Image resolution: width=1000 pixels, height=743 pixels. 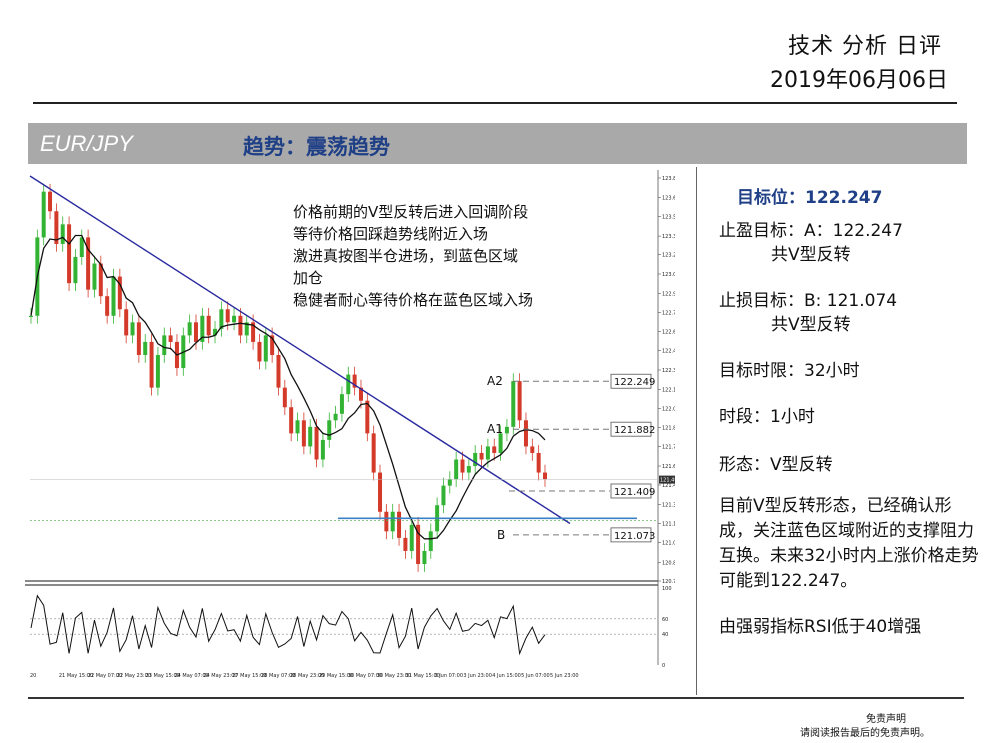 What do you see at coordinates (668, 255) in the screenshot?
I see `y-tick-label: 123.220` at bounding box center [668, 255].